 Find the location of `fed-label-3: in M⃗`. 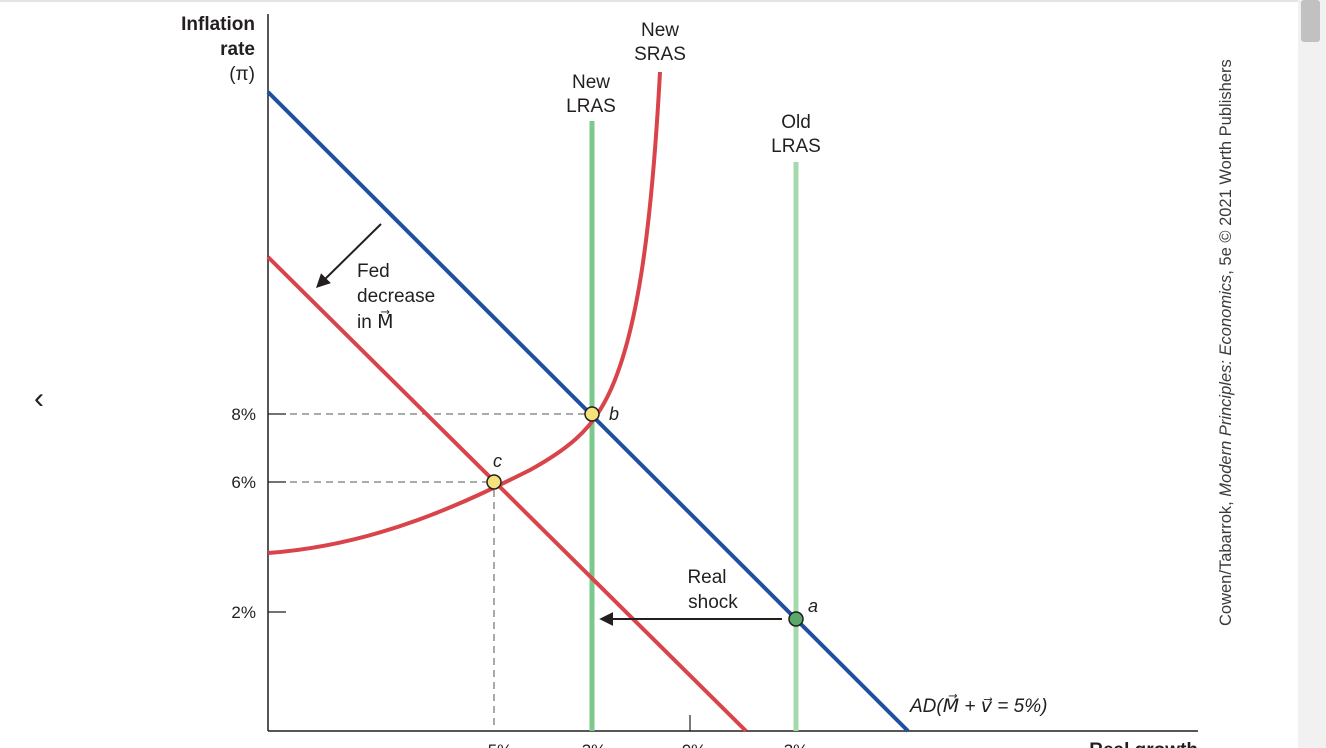

fed-label-3: in M⃗ is located at coordinates (375, 321).